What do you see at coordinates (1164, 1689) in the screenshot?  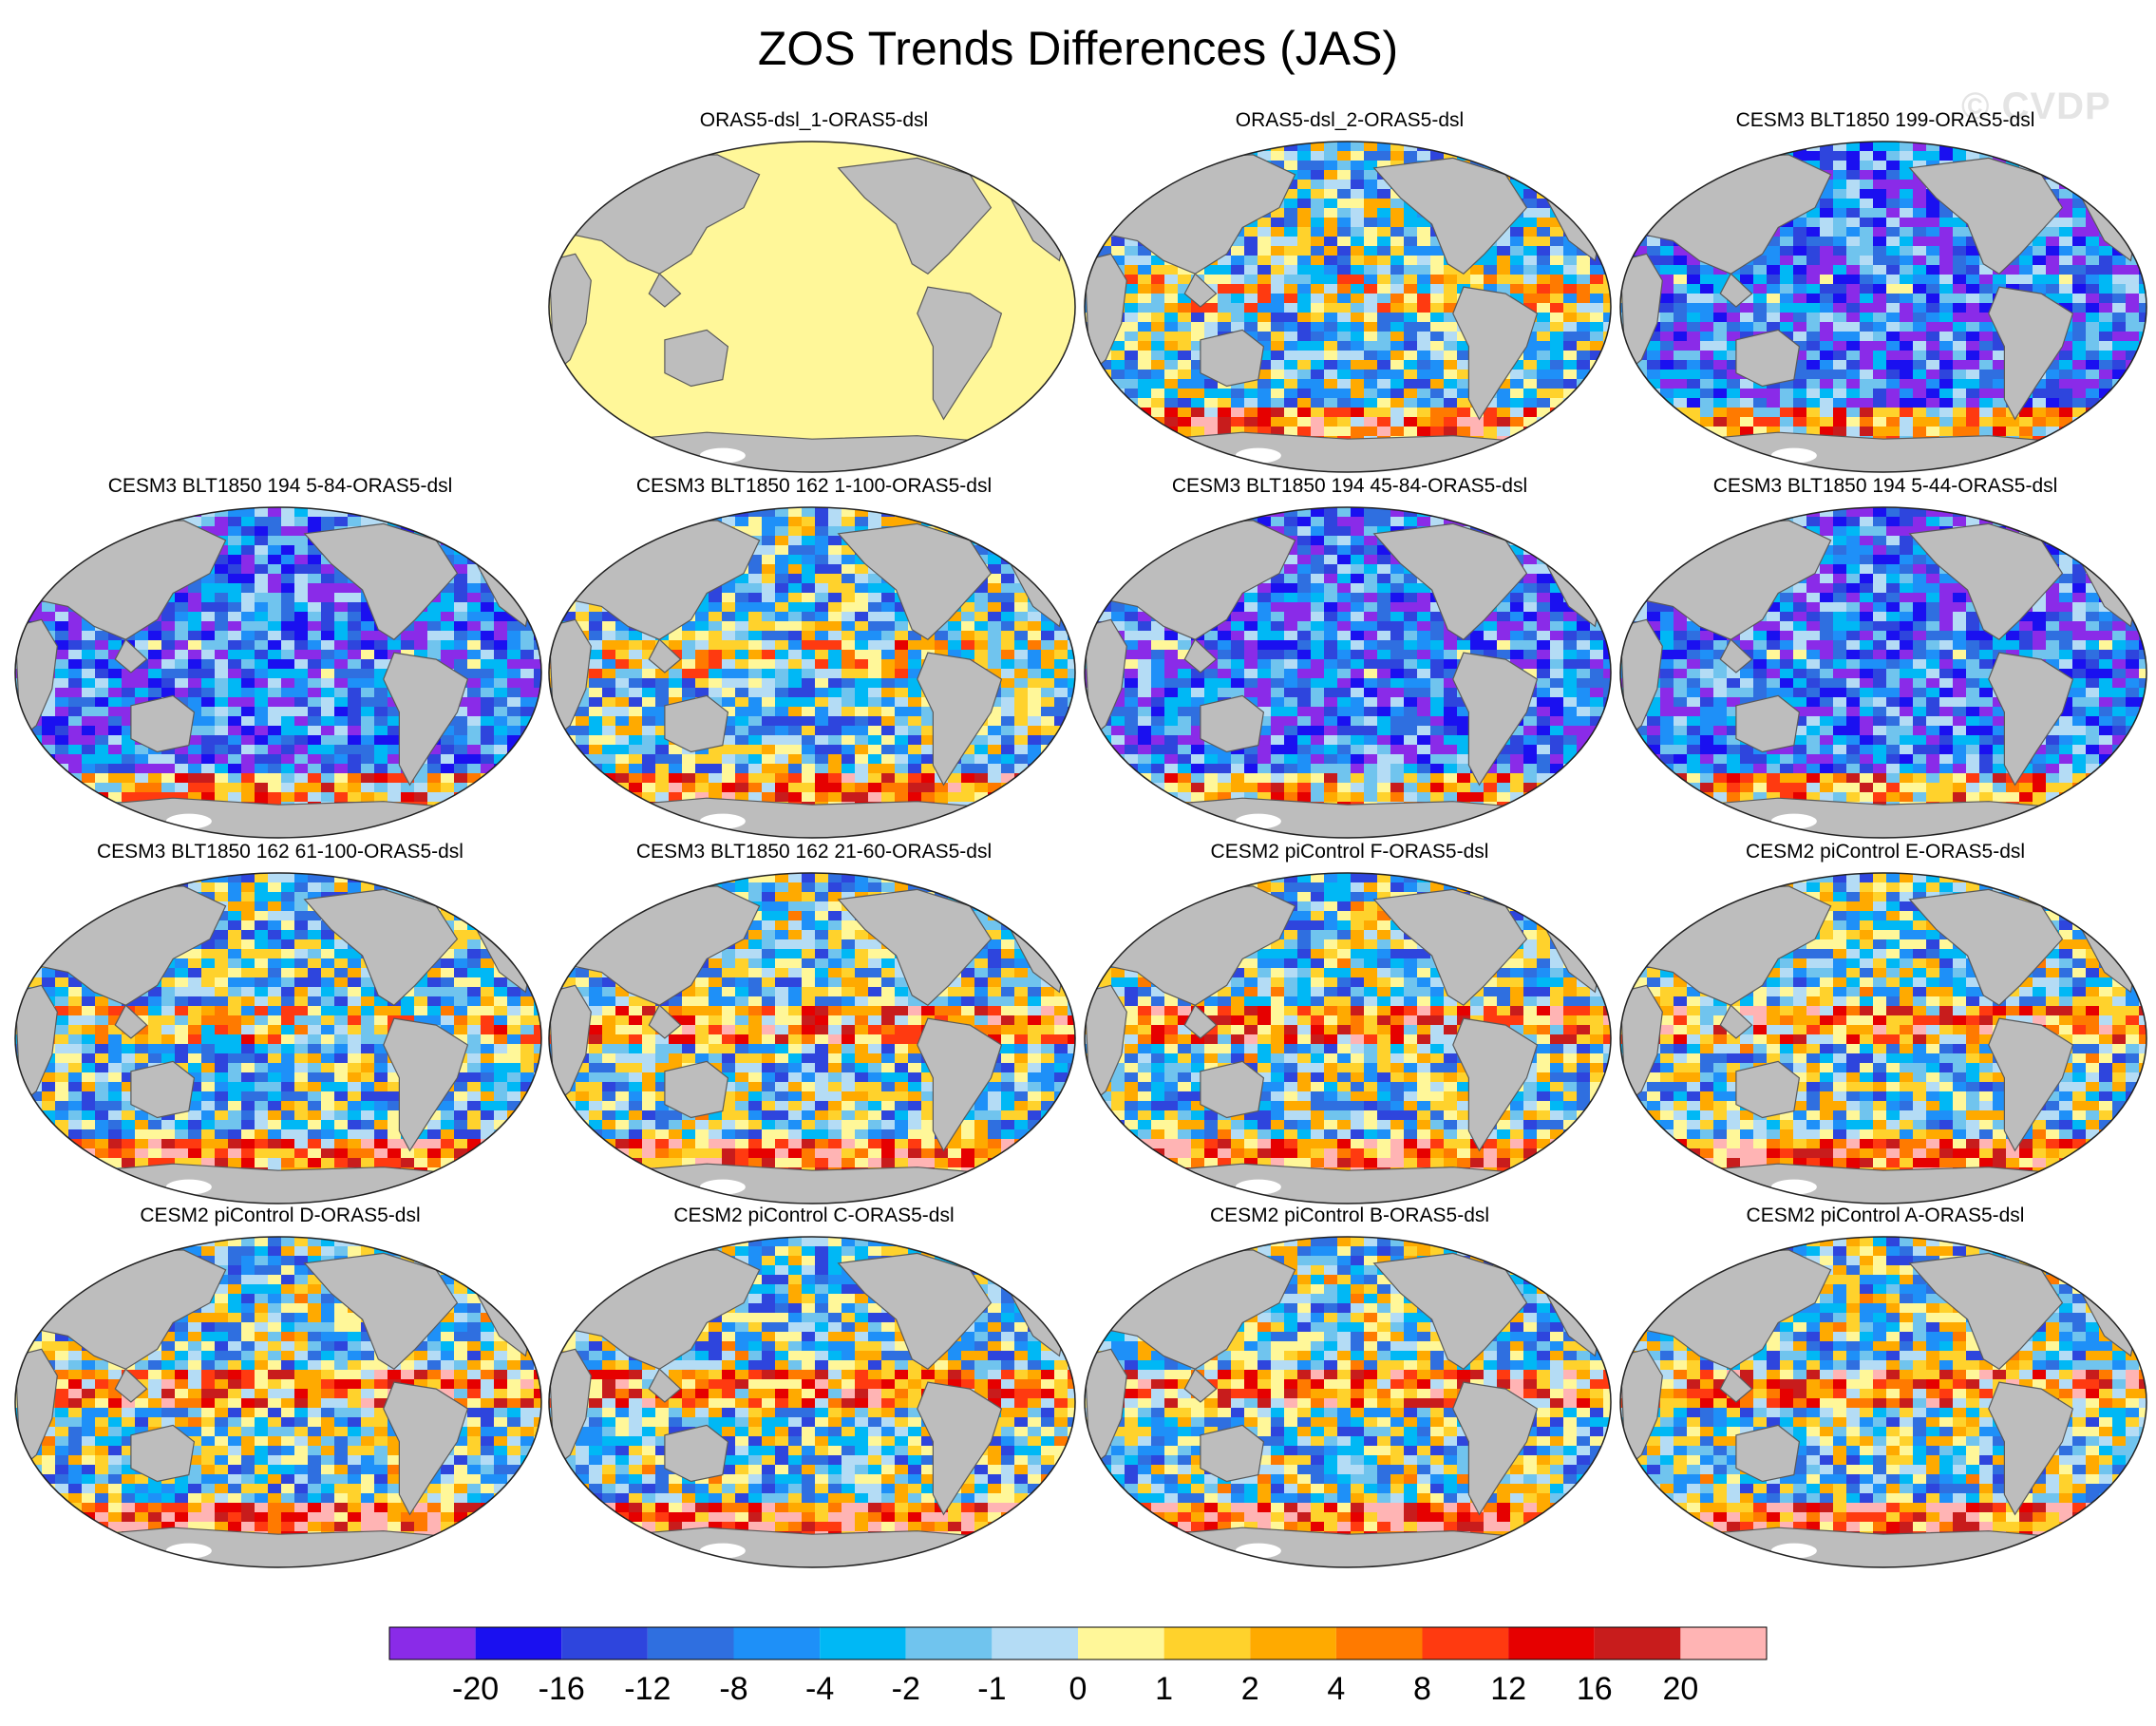 I see `colorbar-tick-label: 1` at bounding box center [1164, 1689].